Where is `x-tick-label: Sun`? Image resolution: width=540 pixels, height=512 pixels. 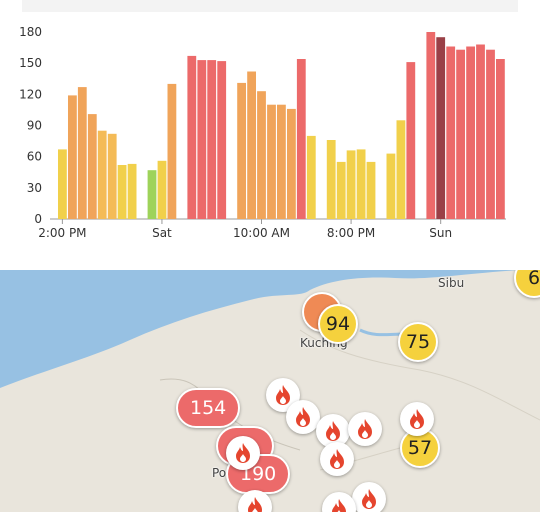
x-tick-label: Sun is located at coordinates (440, 233).